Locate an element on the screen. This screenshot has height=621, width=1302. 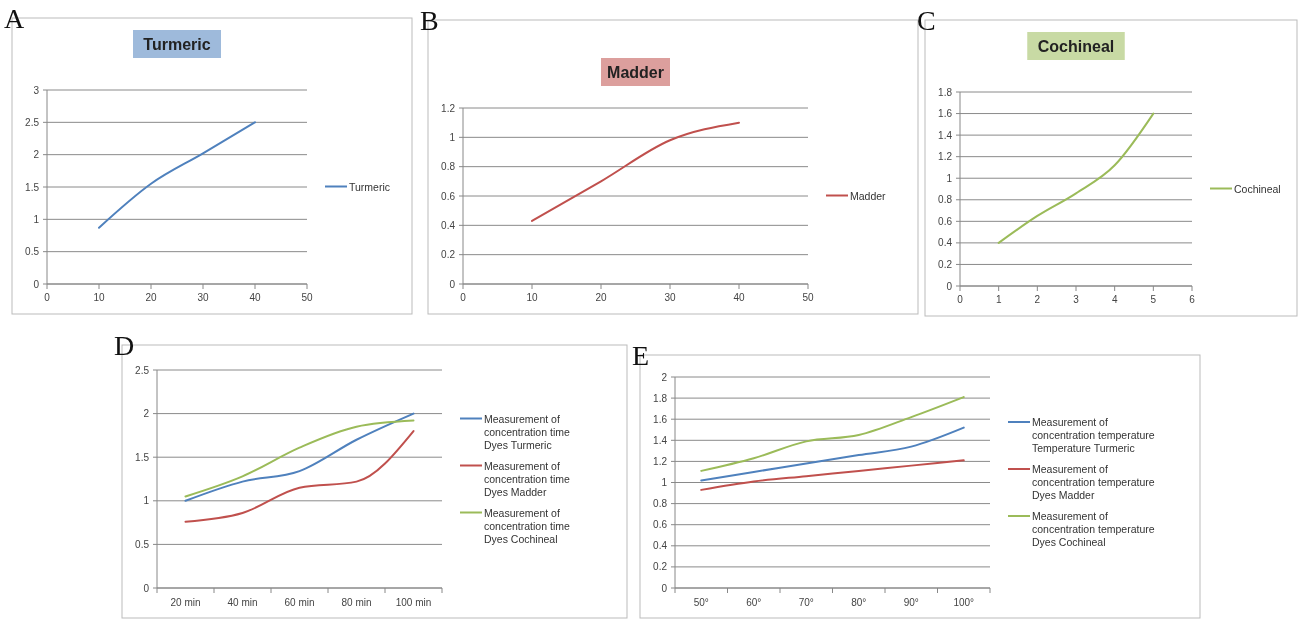
x-tick-label: 5 is located at coordinates (1153, 299).